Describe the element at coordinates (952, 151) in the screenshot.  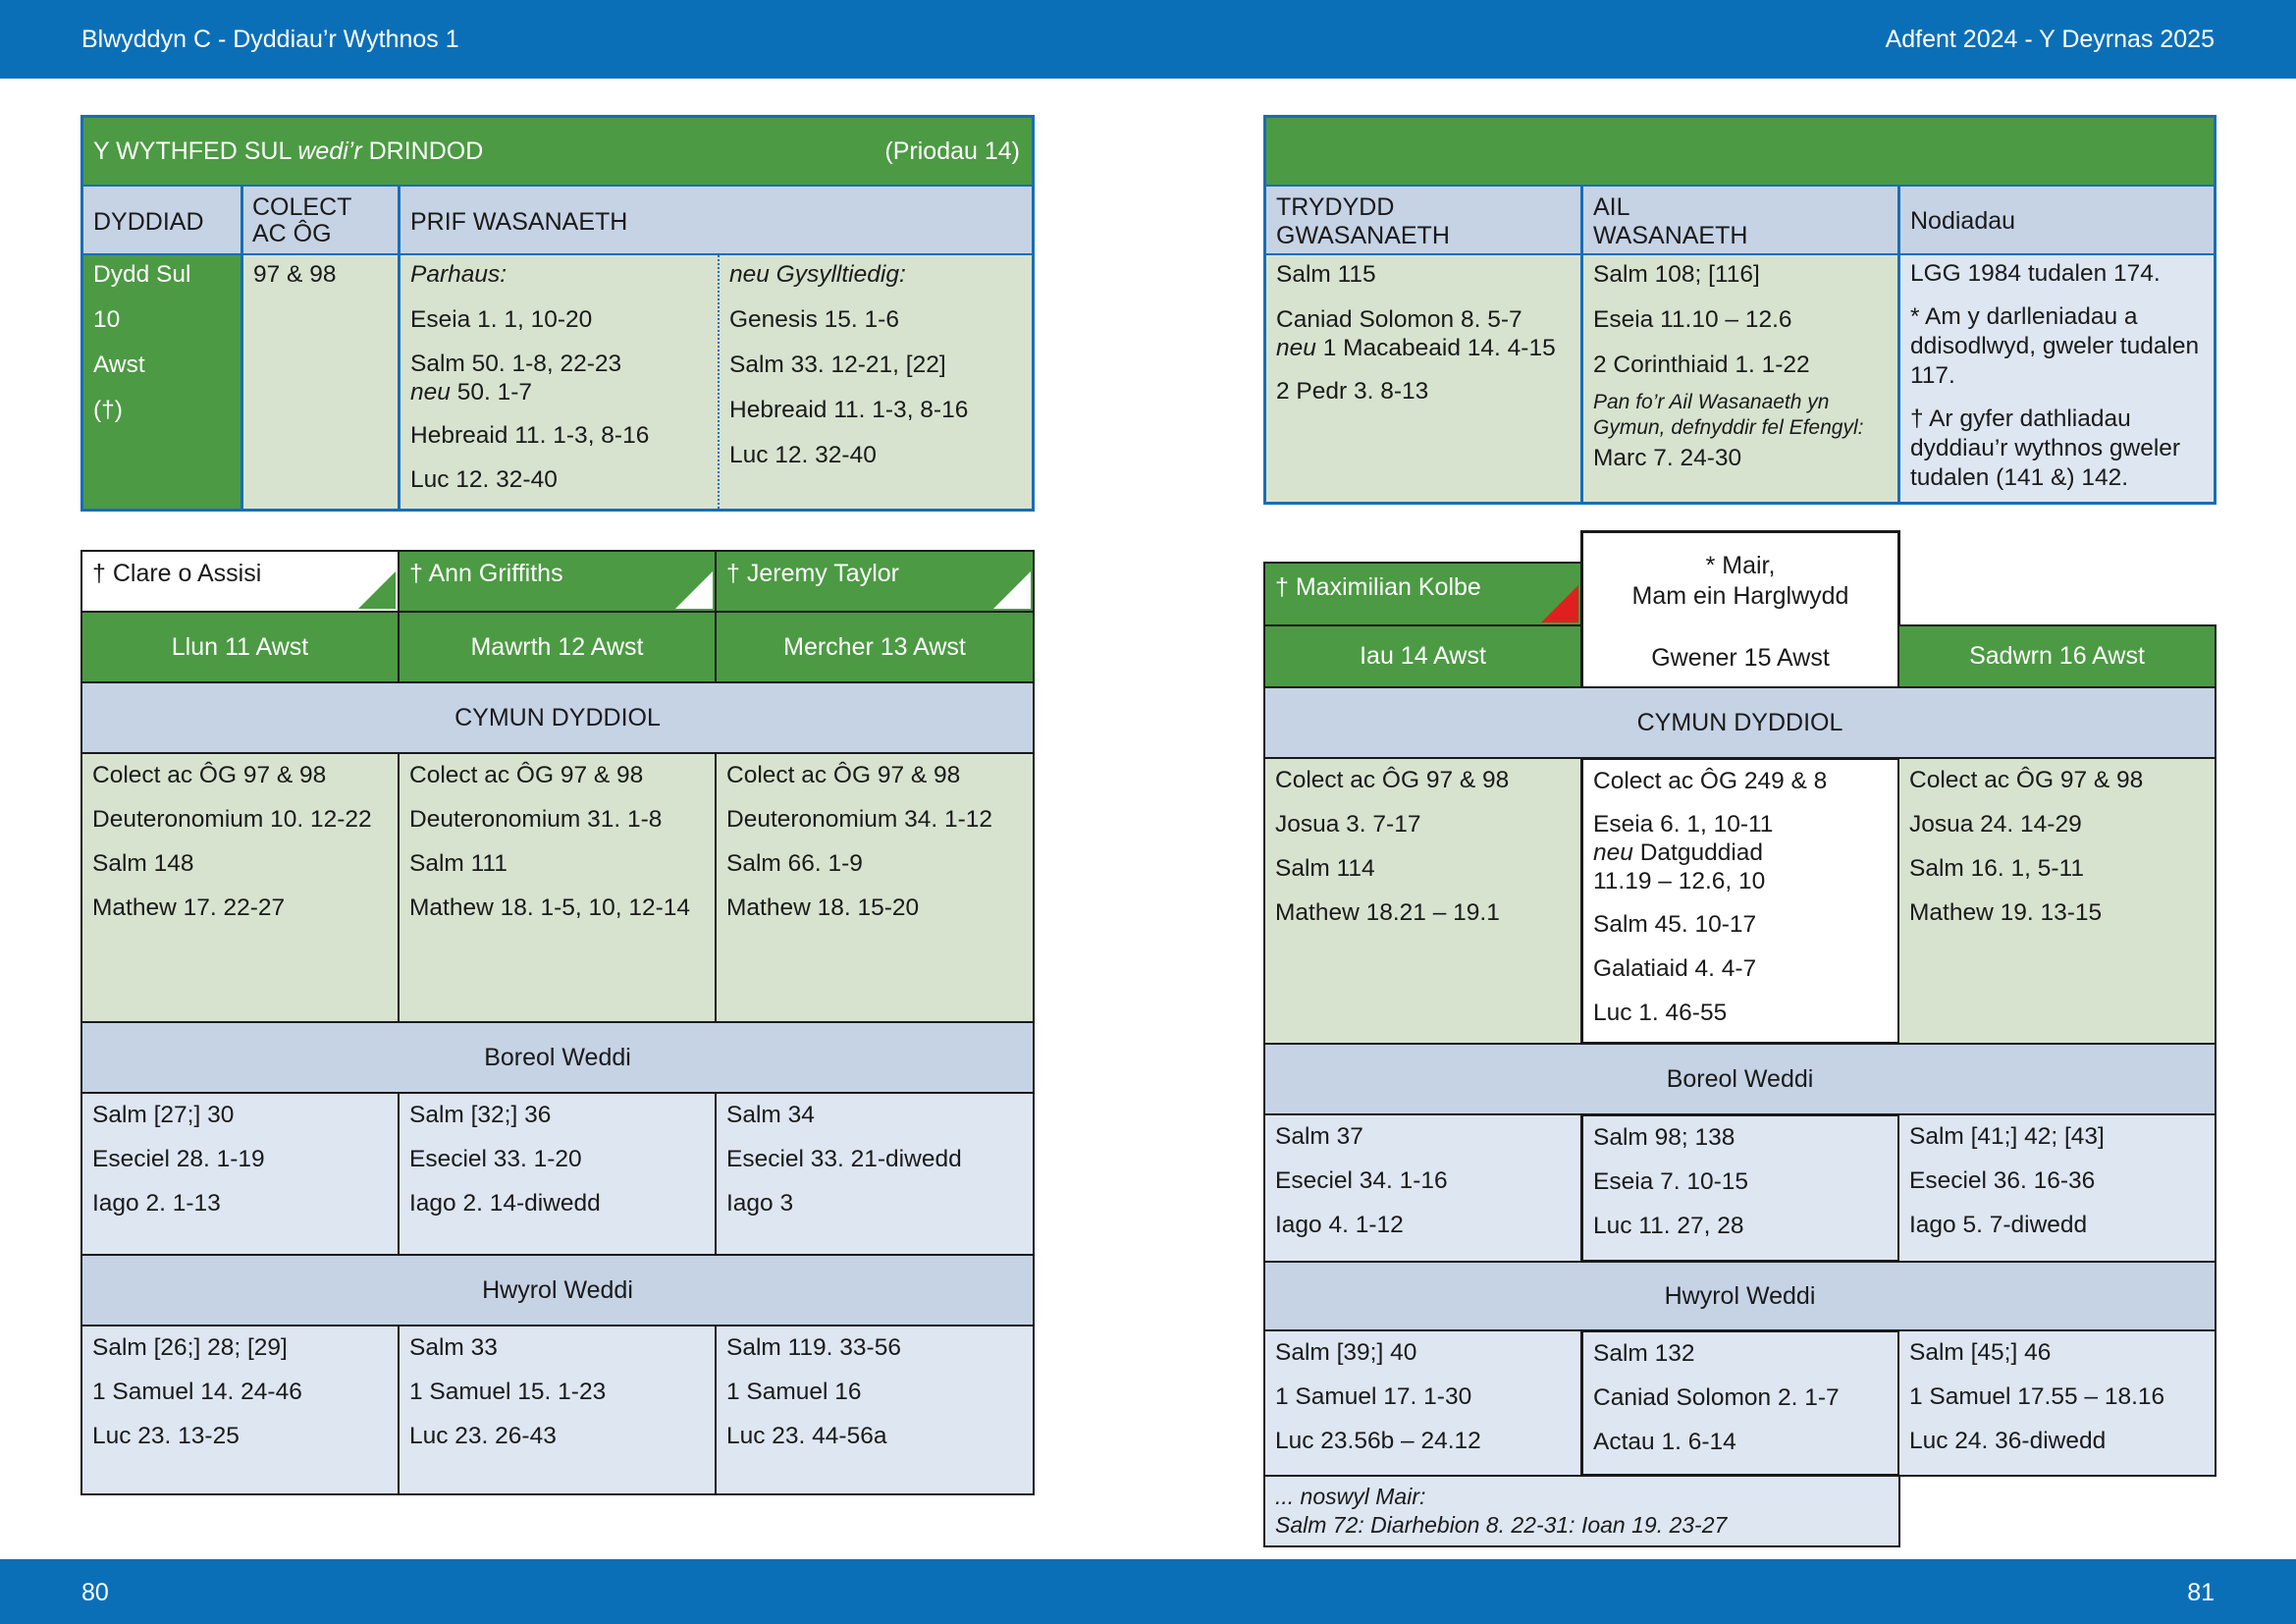
I see `proper-number: (Priodau 14)` at that location.